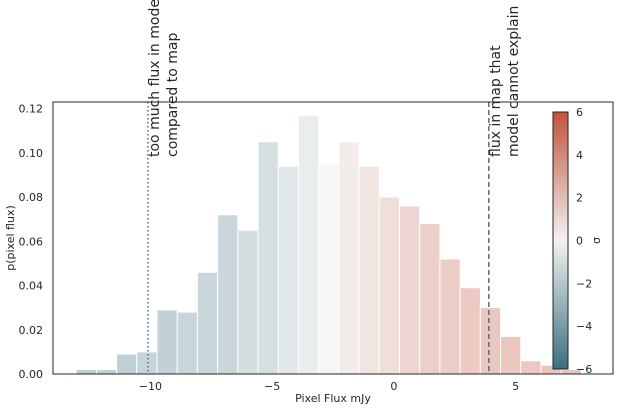 This screenshot has height=414, width=617. I want to click on annotation-line: flux in map that, so click(496, 101).